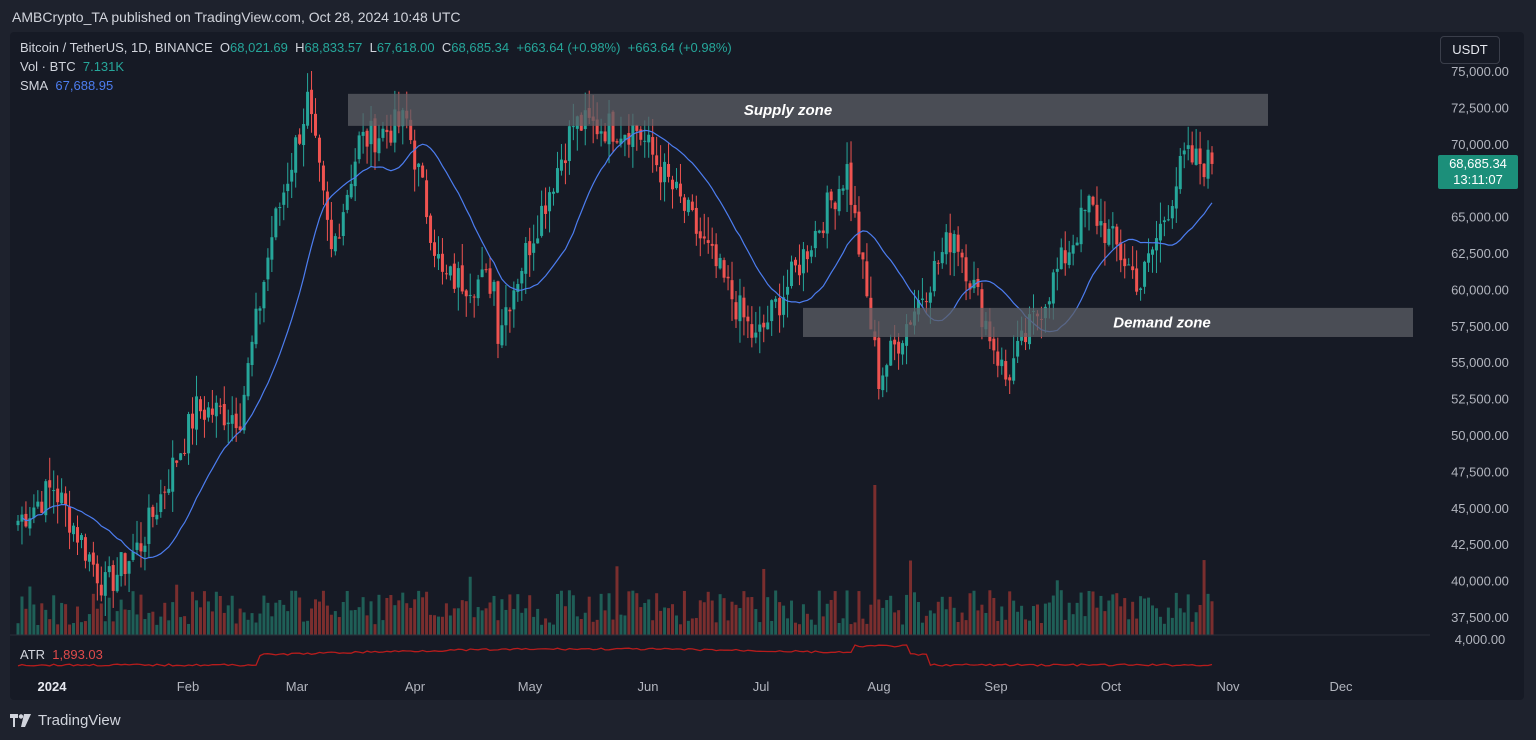 This screenshot has width=1536, height=740. What do you see at coordinates (116, 47) in the screenshot?
I see `symbol-label: Bitcoin / TetherUS, 1D, BINANCE` at bounding box center [116, 47].